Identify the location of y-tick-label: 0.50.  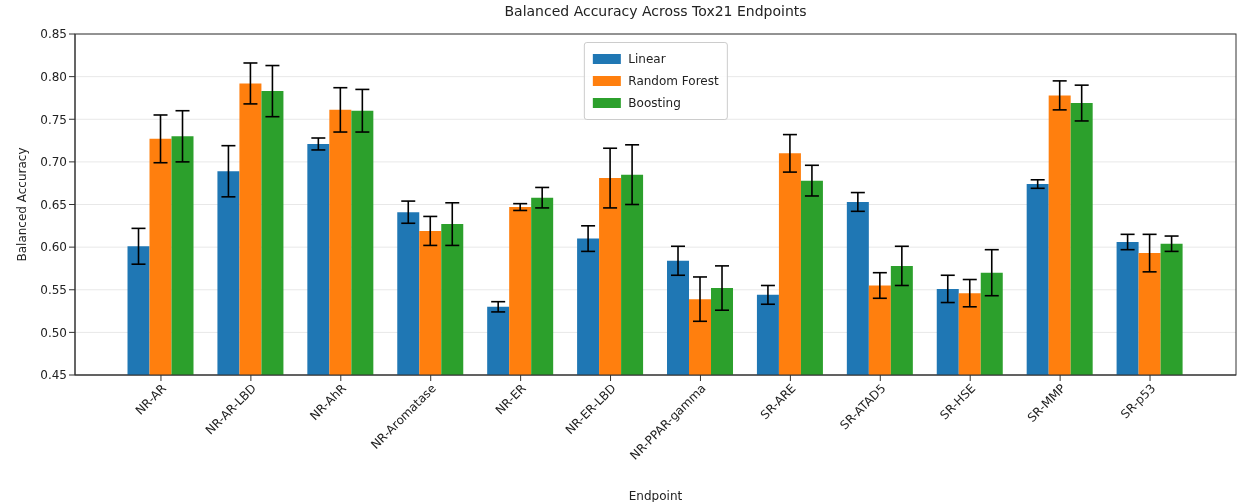
(53, 332).